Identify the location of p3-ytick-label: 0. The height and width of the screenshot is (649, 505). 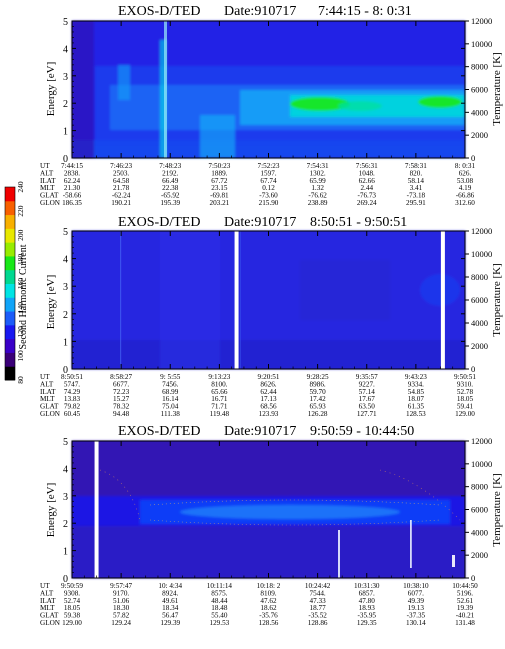
(65, 579).